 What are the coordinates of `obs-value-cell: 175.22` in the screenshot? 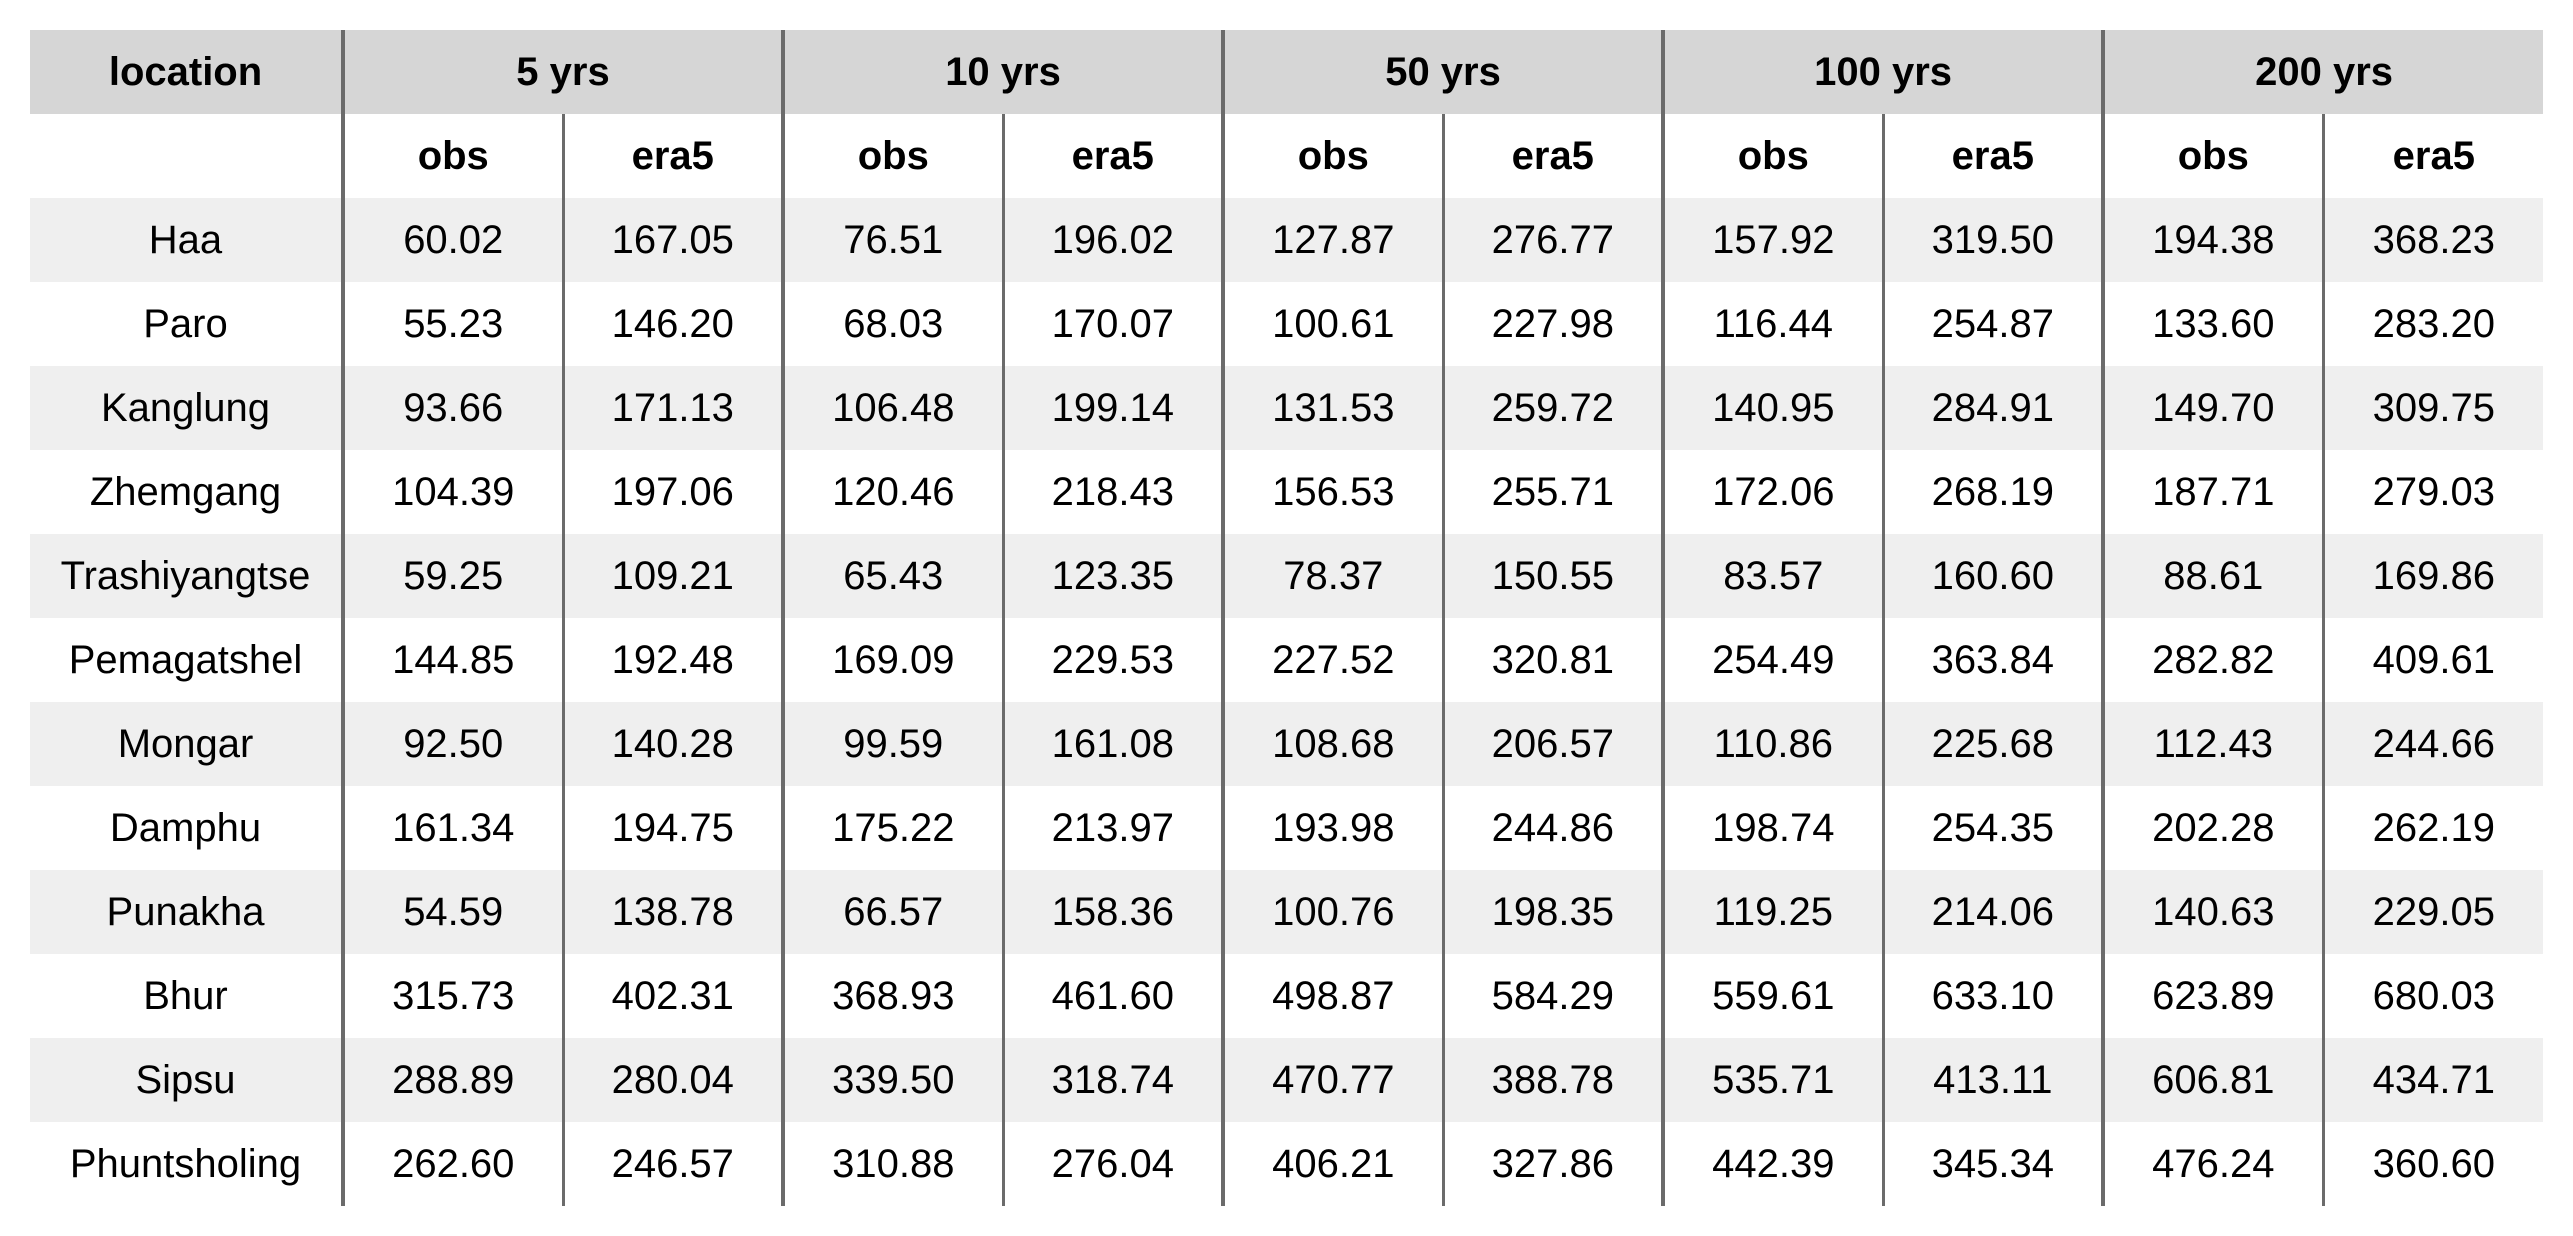 It's located at (892, 828).